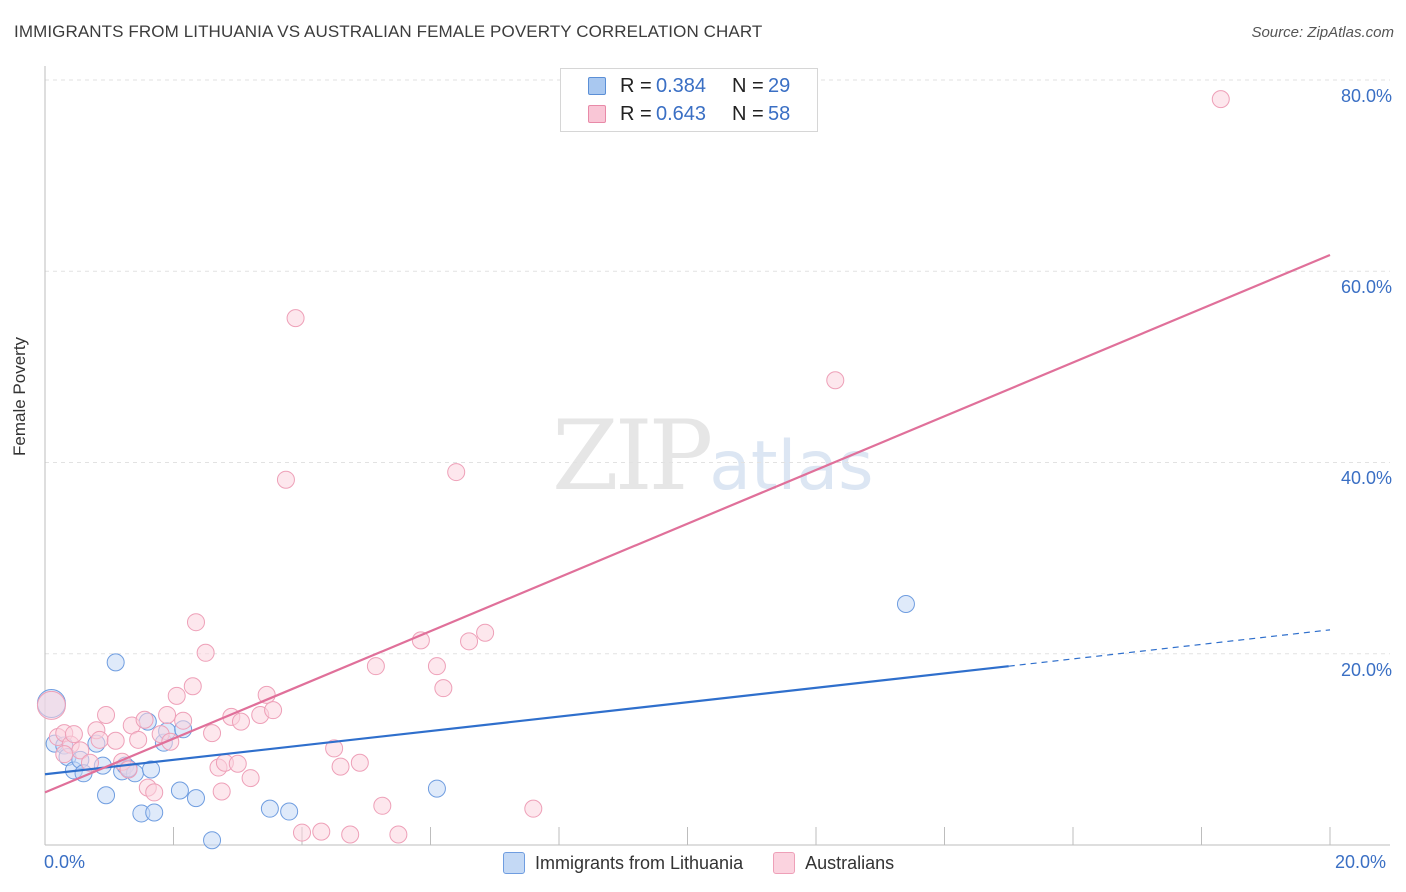 This screenshot has height=892, width=1406. I want to click on legend-series: Immigrants from Lithuania Australians, so click(713, 863).